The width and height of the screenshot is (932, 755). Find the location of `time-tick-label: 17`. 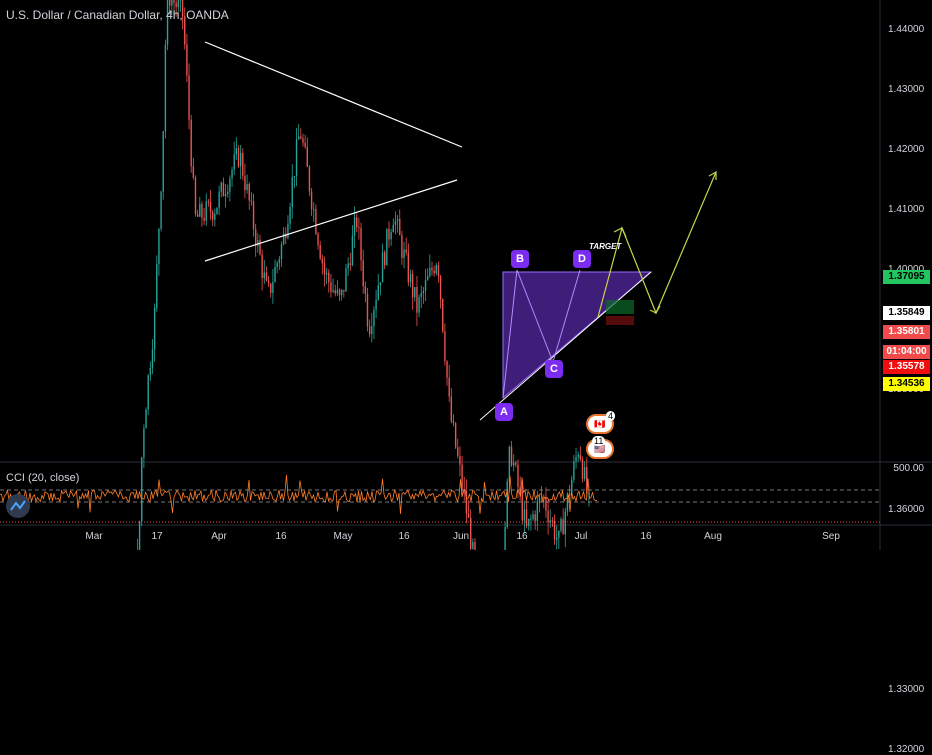

time-tick-label: 17 is located at coordinates (156, 536).